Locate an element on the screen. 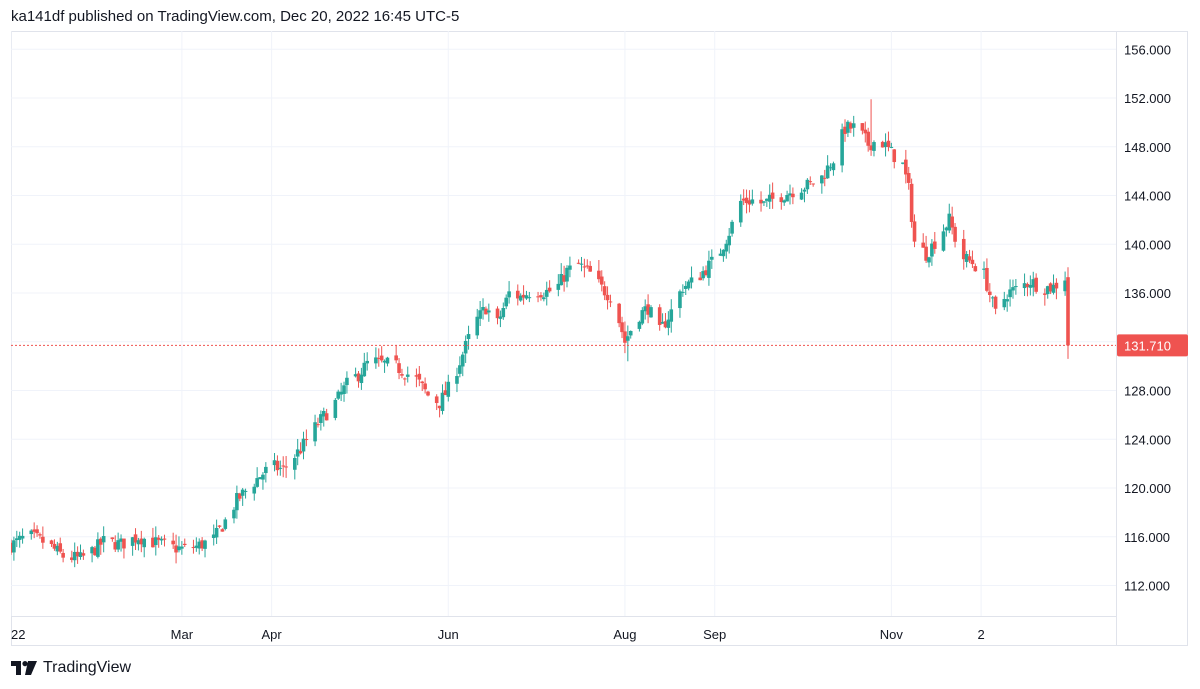 This screenshot has height=689, width=1200. x-tick-label: Jun is located at coordinates (448, 634).